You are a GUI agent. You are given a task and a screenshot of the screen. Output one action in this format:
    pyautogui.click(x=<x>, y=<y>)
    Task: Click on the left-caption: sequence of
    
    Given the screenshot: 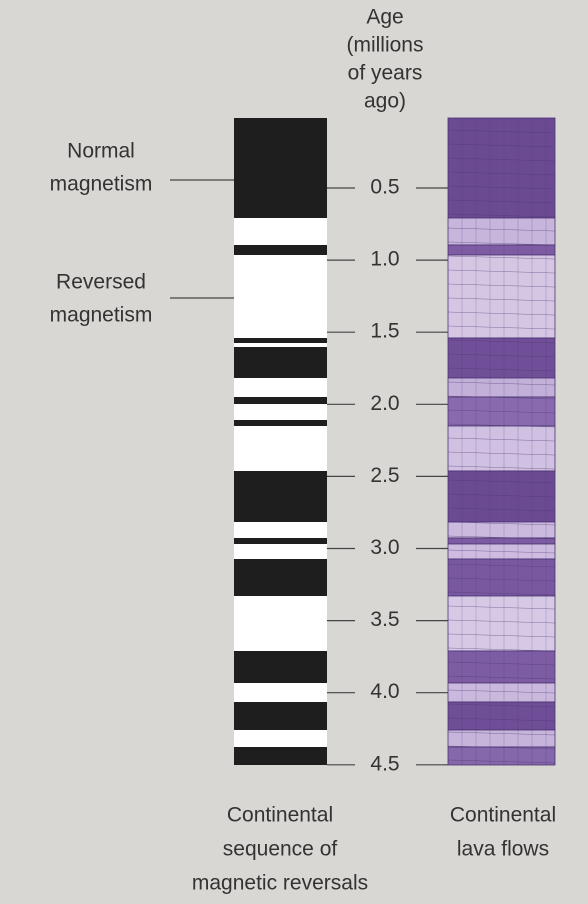 What is the action you would take?
    pyautogui.click(x=280, y=849)
    